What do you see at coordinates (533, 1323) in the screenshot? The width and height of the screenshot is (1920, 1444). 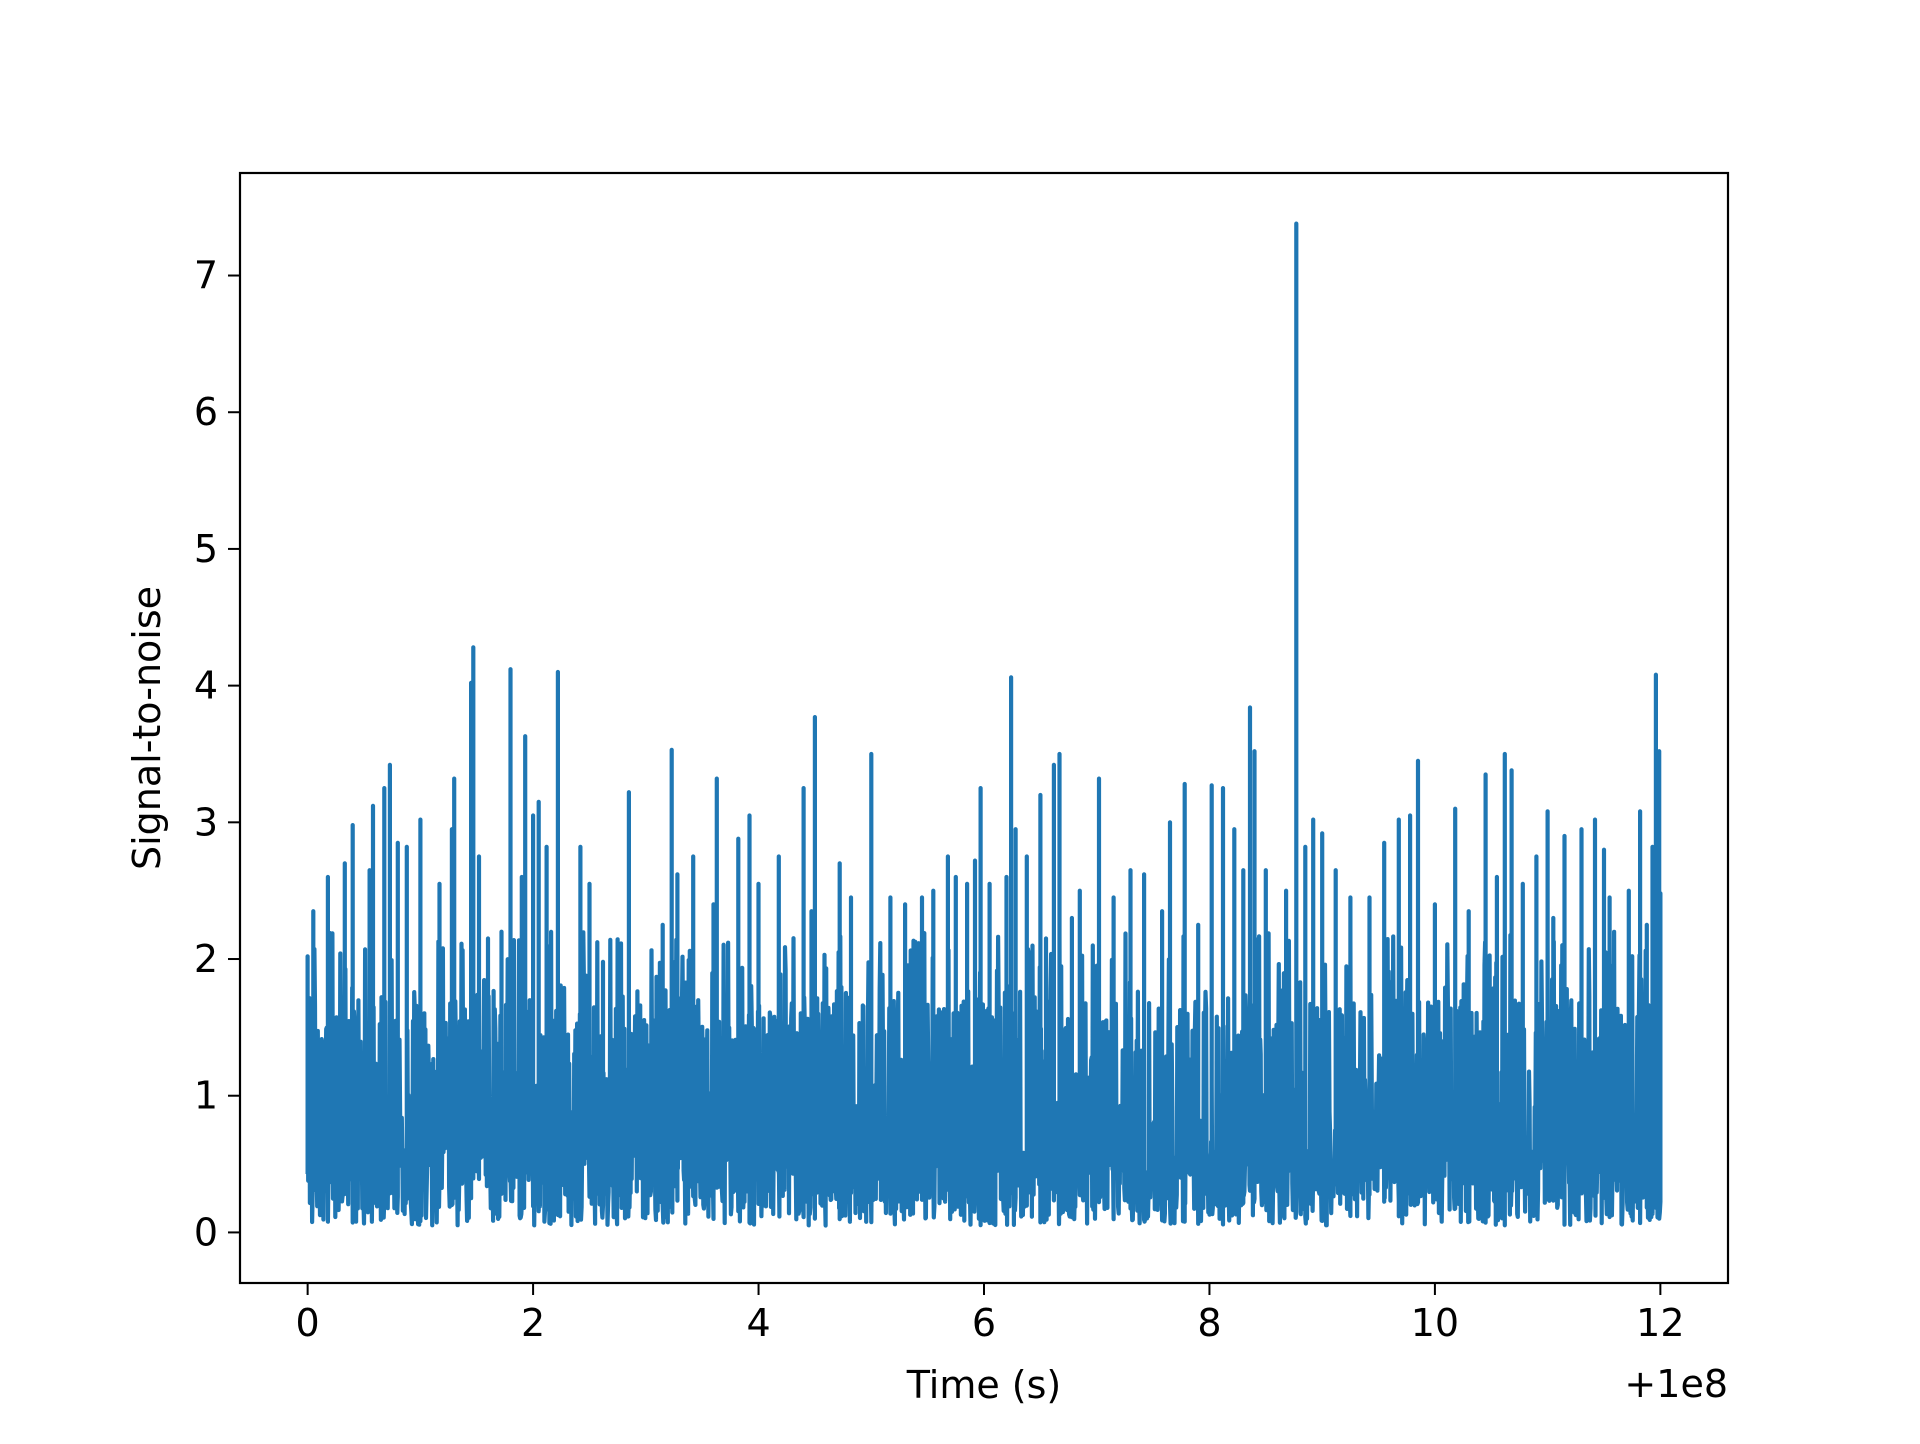 I see `x-tick-label: 2` at bounding box center [533, 1323].